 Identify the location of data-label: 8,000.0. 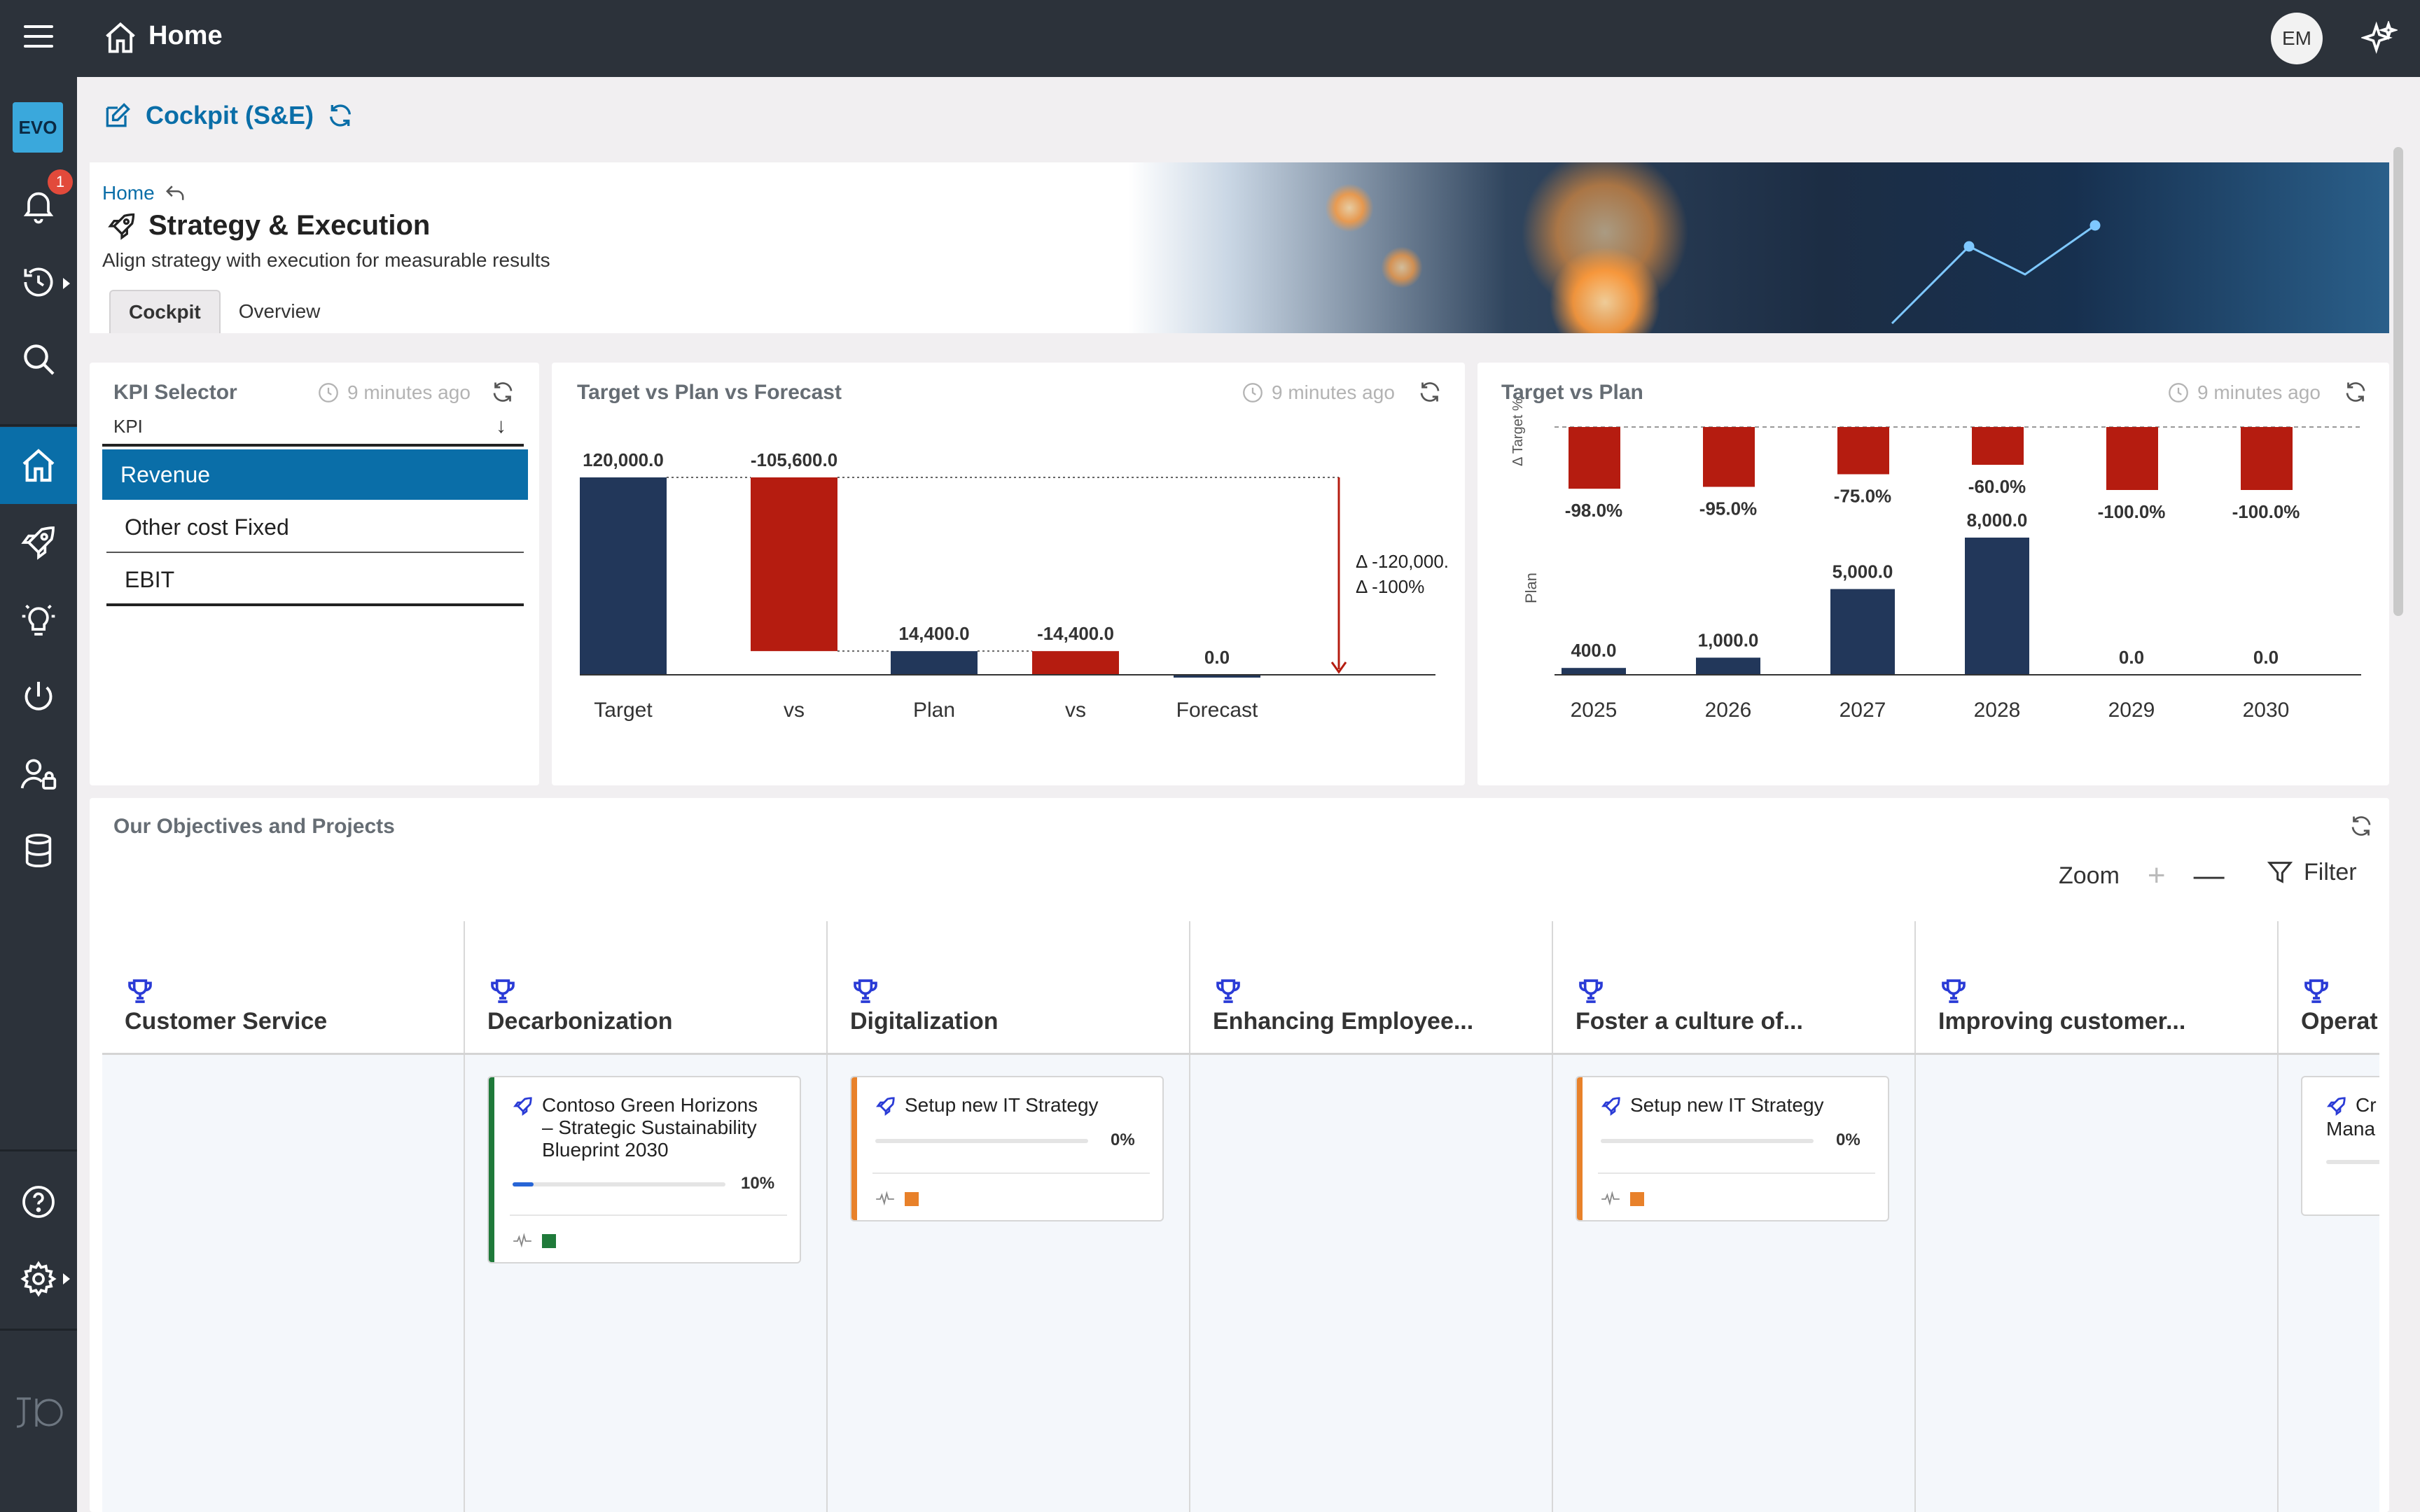
(1997, 520).